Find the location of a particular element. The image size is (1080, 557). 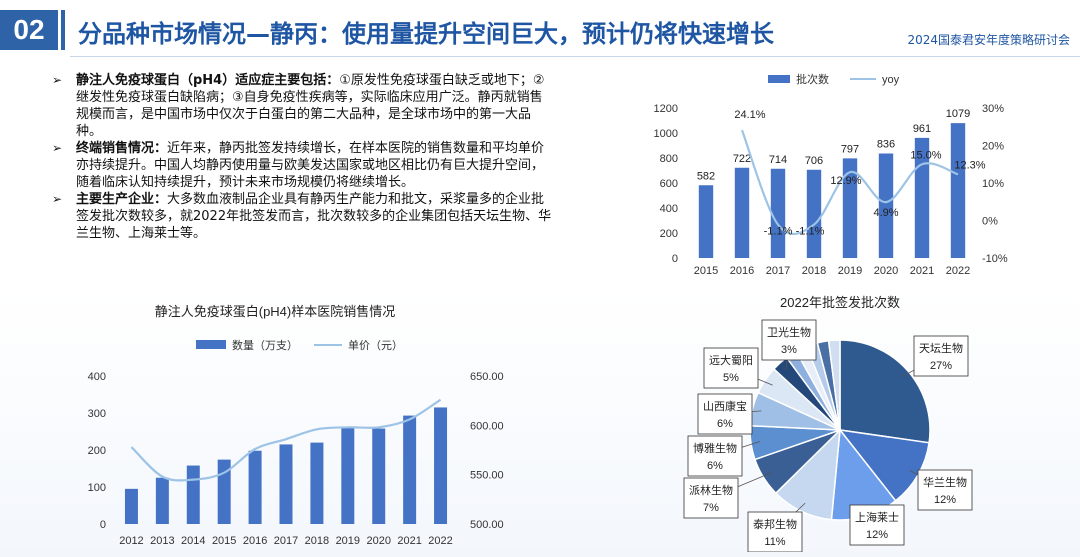

slice-name-label: 远大蜀阳 is located at coordinates (731, 360).